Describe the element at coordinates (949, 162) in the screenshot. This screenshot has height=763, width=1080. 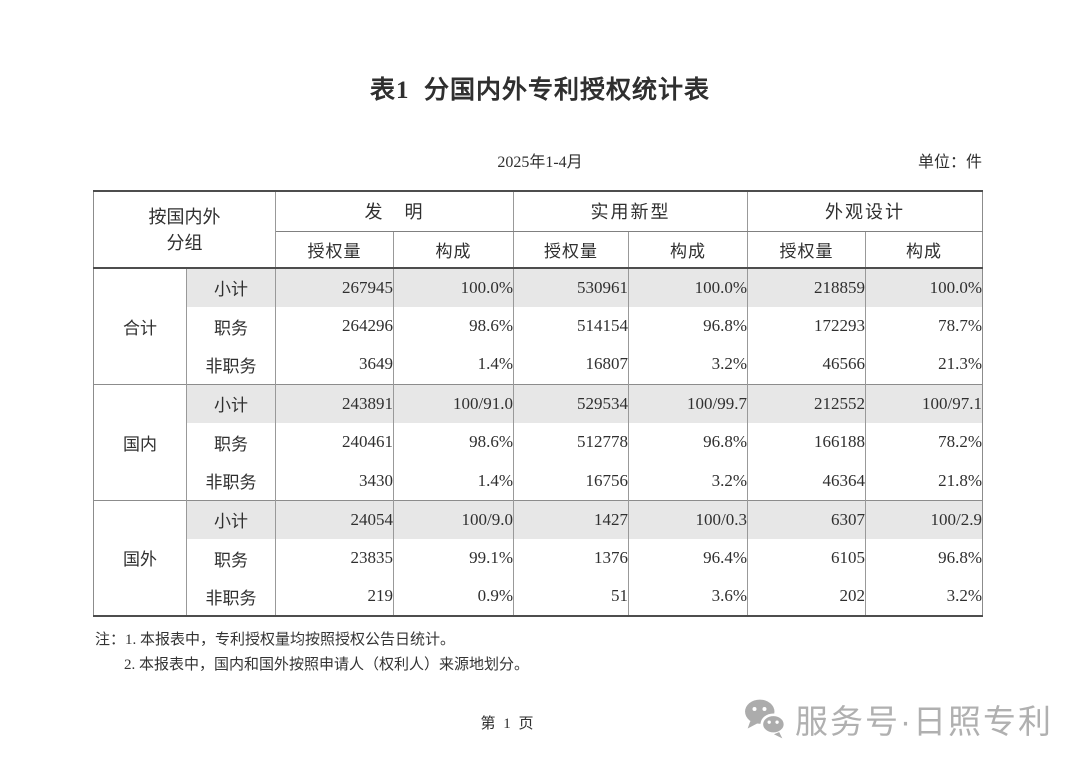
I see `unit-label: 单位：件` at that location.